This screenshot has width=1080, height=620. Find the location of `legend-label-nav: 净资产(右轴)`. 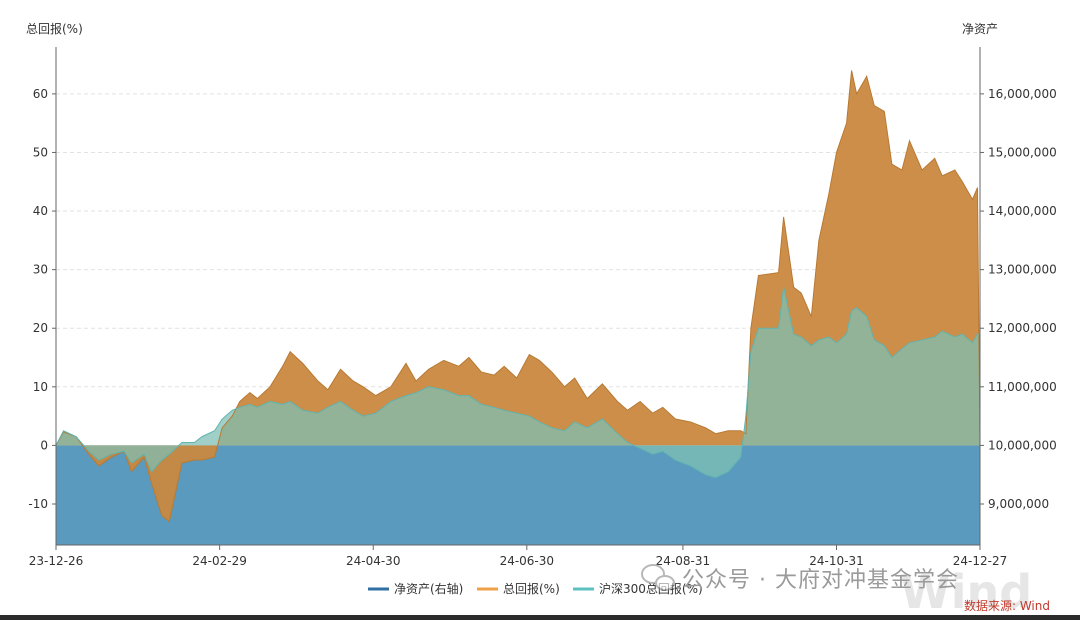

legend-label-nav: 净资产(右轴) is located at coordinates (428, 588).